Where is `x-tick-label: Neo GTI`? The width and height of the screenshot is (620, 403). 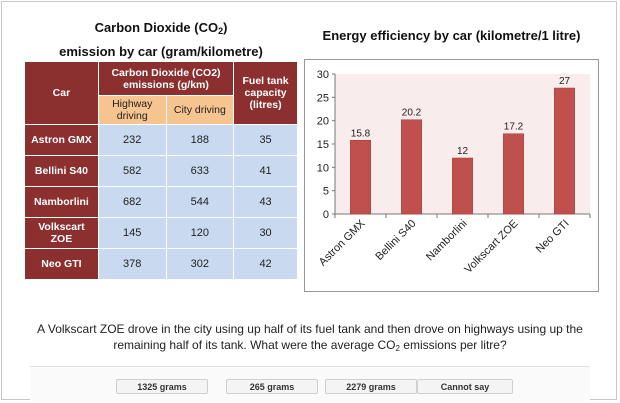
x-tick-label: Neo GTI is located at coordinates (553, 237).